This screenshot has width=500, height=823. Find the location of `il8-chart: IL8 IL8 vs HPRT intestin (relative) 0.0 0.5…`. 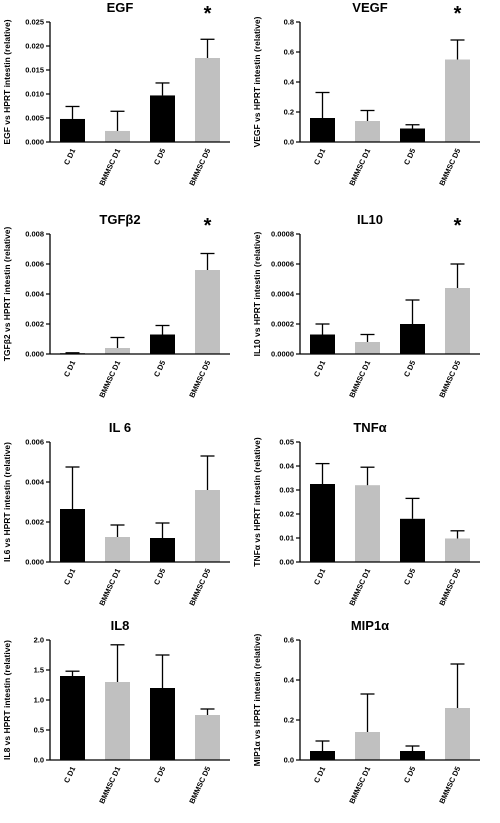

il8-chart: IL8 IL8 vs HPRT intestin (relative) 0.0 0.5… is located at coordinates (116, 711).